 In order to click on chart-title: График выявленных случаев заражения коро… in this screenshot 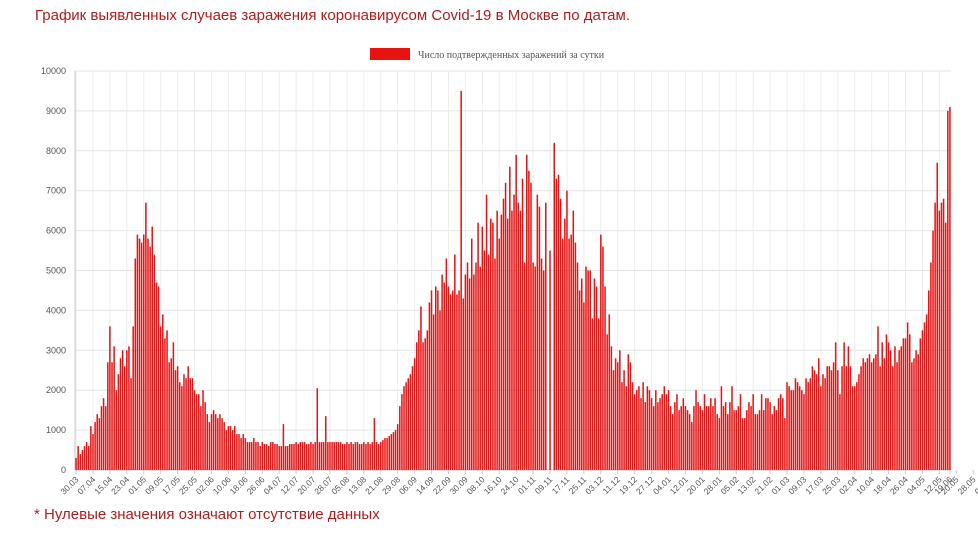, I will do `click(333, 15)`.